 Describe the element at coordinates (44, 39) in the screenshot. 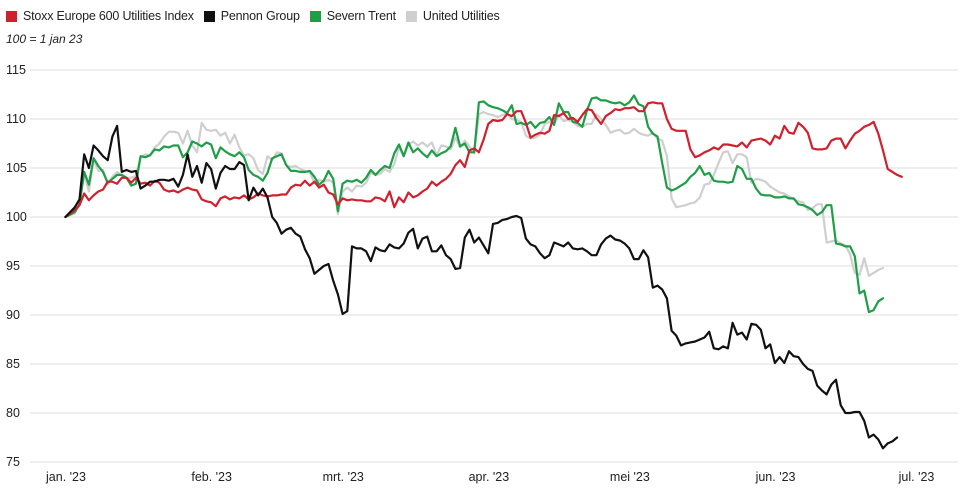

I see `chart-subtitle: 100 = 1 jan 23` at that location.